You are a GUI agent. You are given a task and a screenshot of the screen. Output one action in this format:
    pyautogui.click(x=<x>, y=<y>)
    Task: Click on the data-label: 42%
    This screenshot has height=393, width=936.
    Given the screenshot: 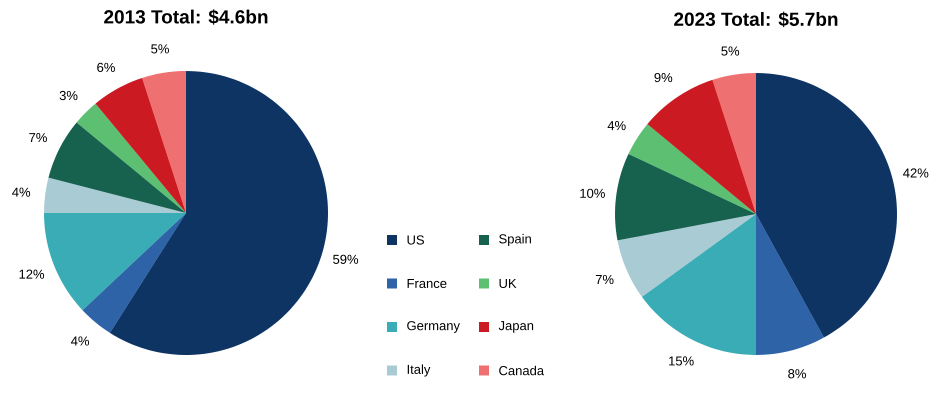 What is the action you would take?
    pyautogui.click(x=915, y=173)
    